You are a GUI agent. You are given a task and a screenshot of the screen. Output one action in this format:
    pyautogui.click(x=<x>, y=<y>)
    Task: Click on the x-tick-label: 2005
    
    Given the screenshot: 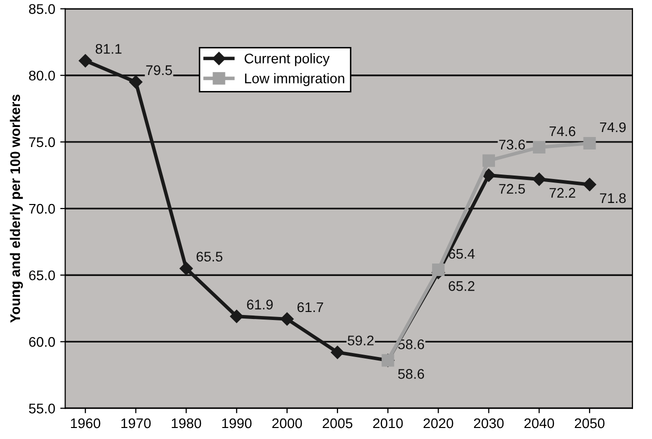 What is the action you would take?
    pyautogui.click(x=337, y=423)
    